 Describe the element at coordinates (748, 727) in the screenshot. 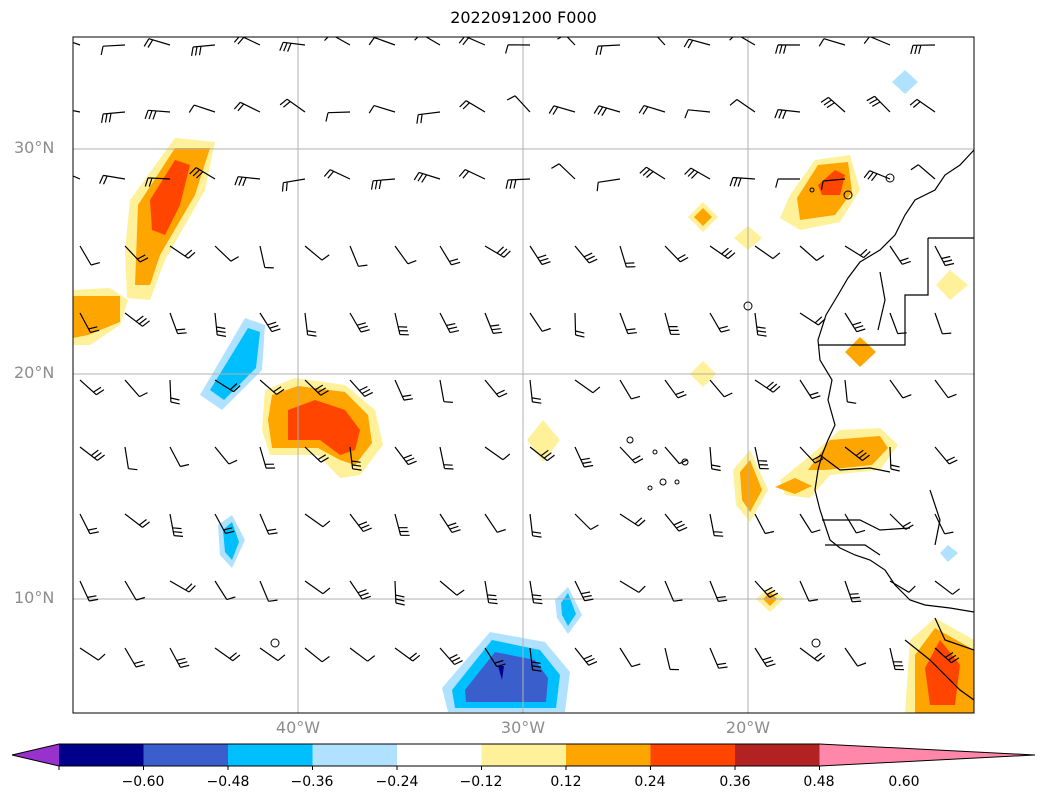

I see `lon-label-20w: 20°W` at that location.